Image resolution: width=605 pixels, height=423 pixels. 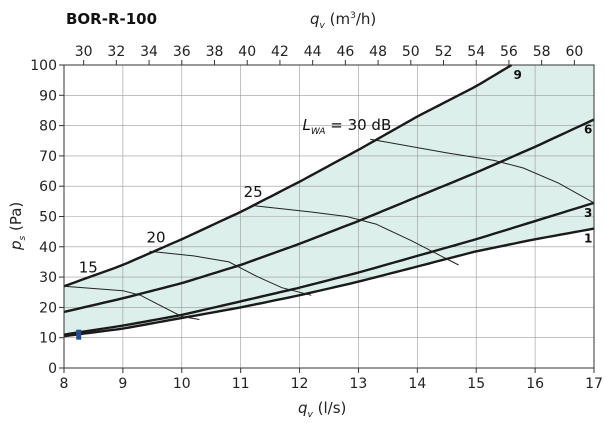 I want to click on x2-tick-label: 48, so click(x=378, y=52).